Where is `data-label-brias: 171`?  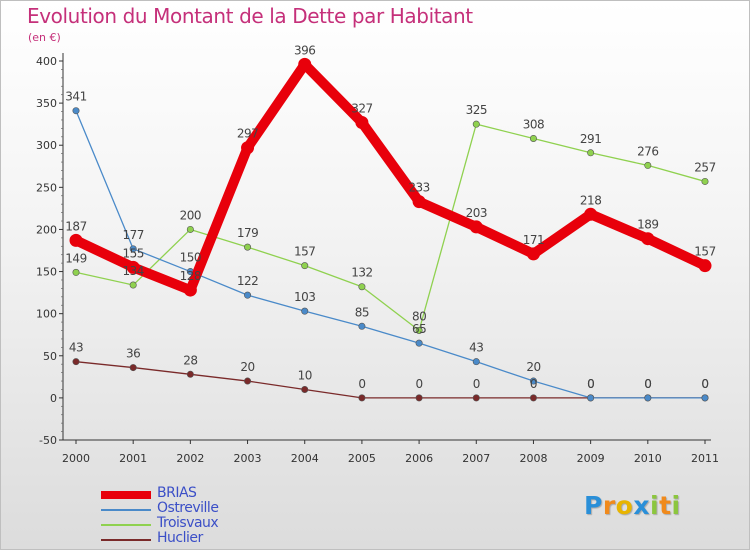
data-label-brias: 171 is located at coordinates (533, 240).